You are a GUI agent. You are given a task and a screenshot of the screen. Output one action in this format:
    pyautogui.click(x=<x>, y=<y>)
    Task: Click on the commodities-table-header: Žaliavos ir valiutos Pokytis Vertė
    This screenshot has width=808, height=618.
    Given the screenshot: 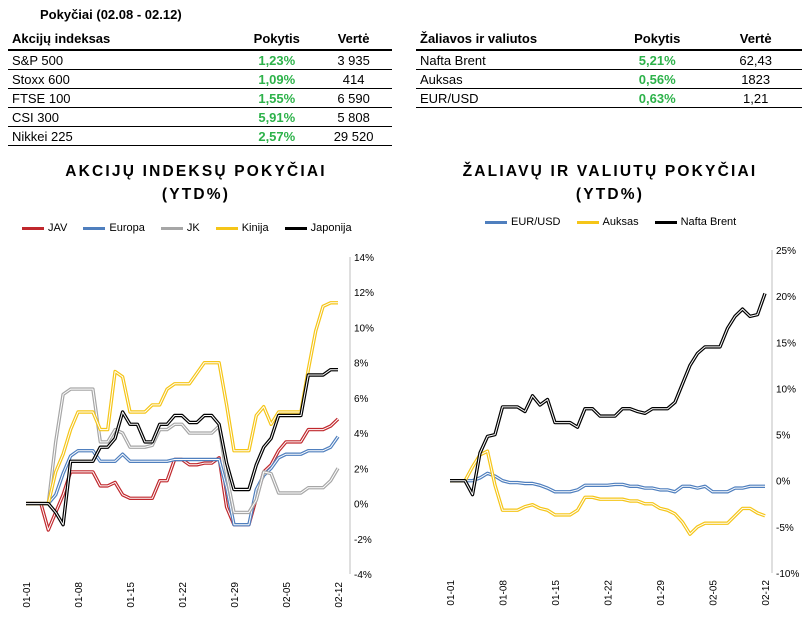 What is the action you would take?
    pyautogui.click(x=609, y=39)
    